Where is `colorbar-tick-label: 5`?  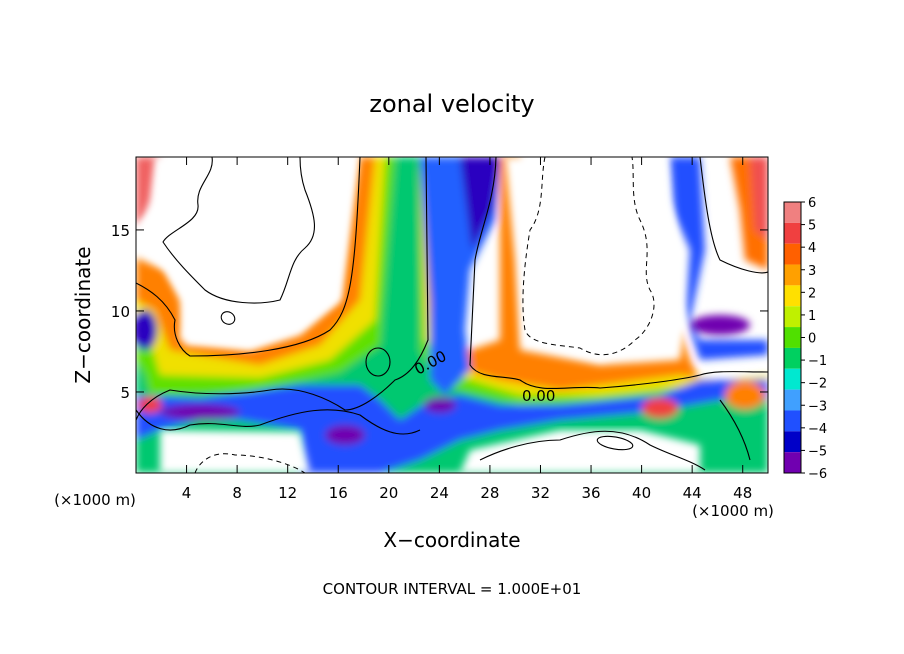 colorbar-tick-label: 5 is located at coordinates (812, 226).